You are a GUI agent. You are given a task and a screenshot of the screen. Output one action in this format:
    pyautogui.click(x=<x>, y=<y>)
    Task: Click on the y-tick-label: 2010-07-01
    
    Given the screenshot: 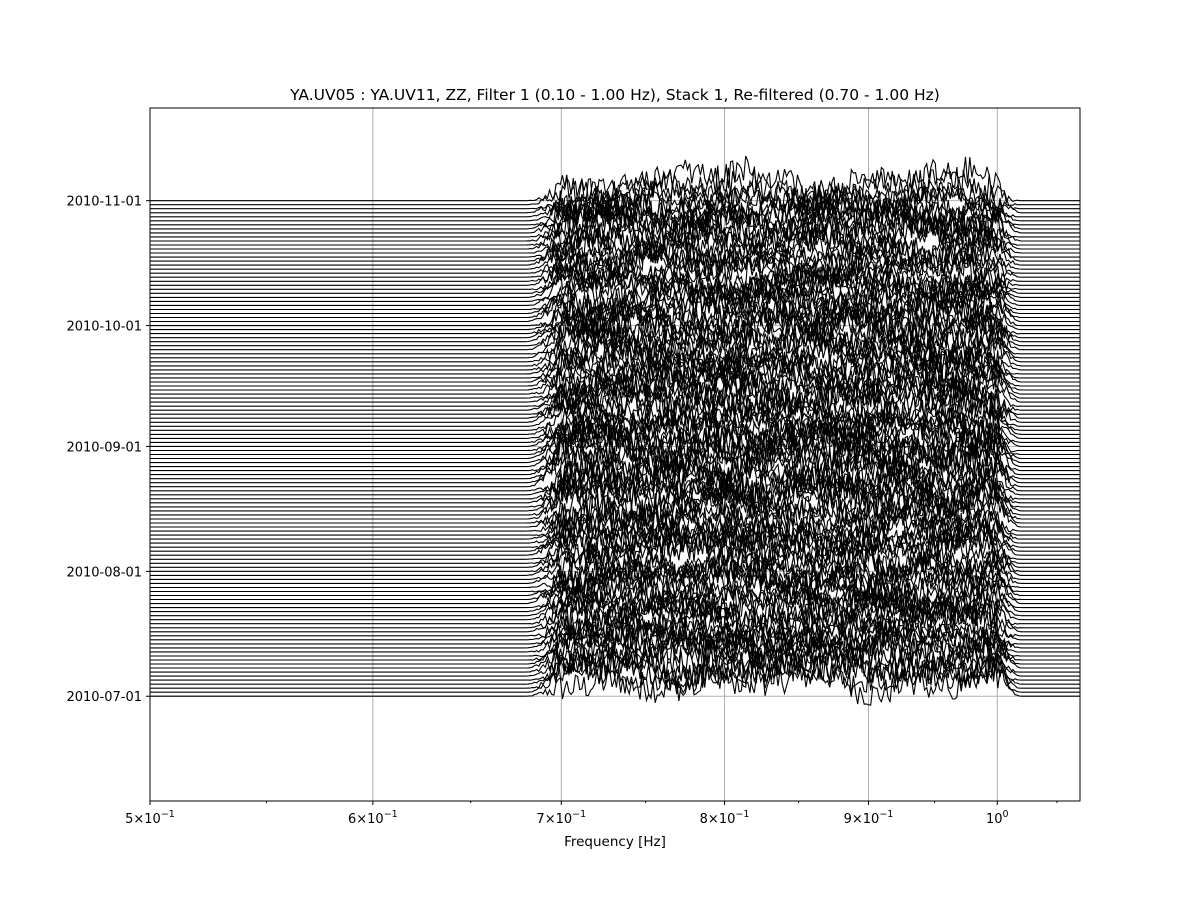 What is the action you would take?
    pyautogui.click(x=104, y=697)
    